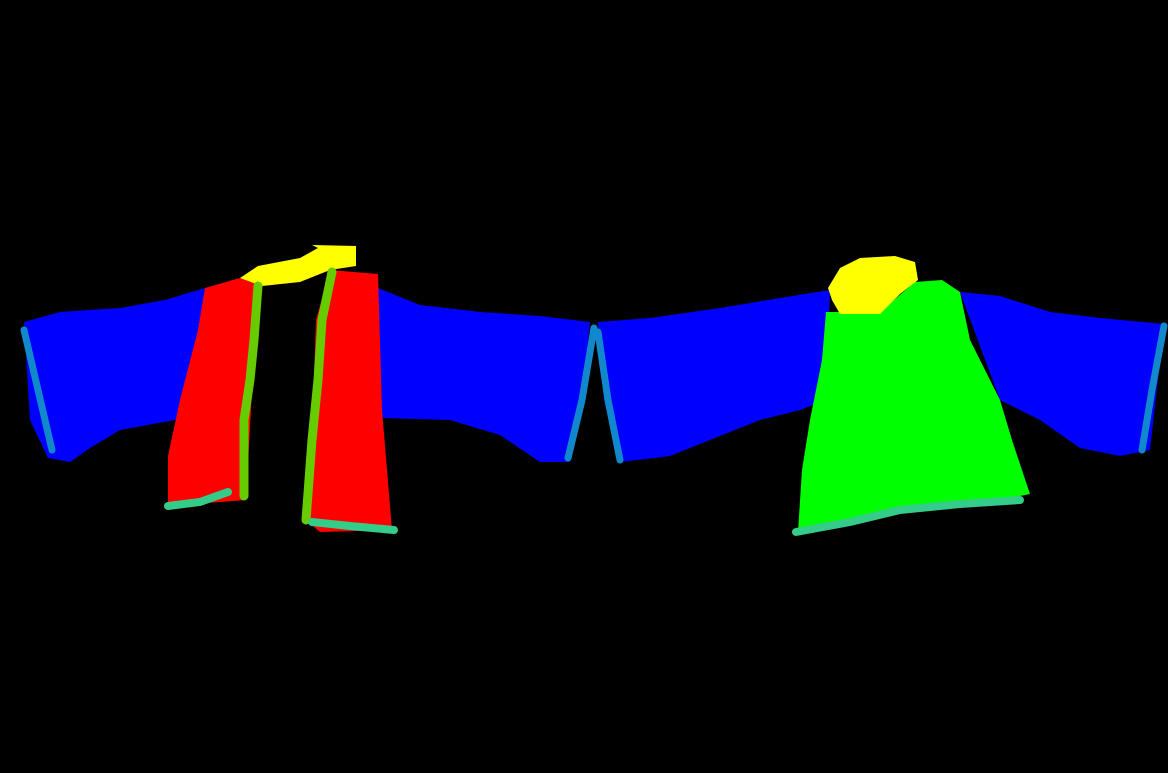 The image size is (1168, 773). What do you see at coordinates (1153, 388) in the screenshot?
I see `back-right-cuff` at bounding box center [1153, 388].